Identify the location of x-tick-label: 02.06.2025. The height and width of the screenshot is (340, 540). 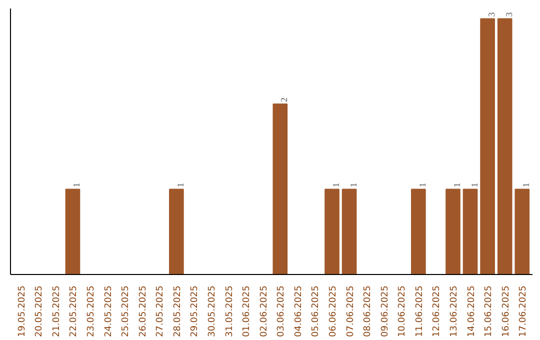
(264, 312).